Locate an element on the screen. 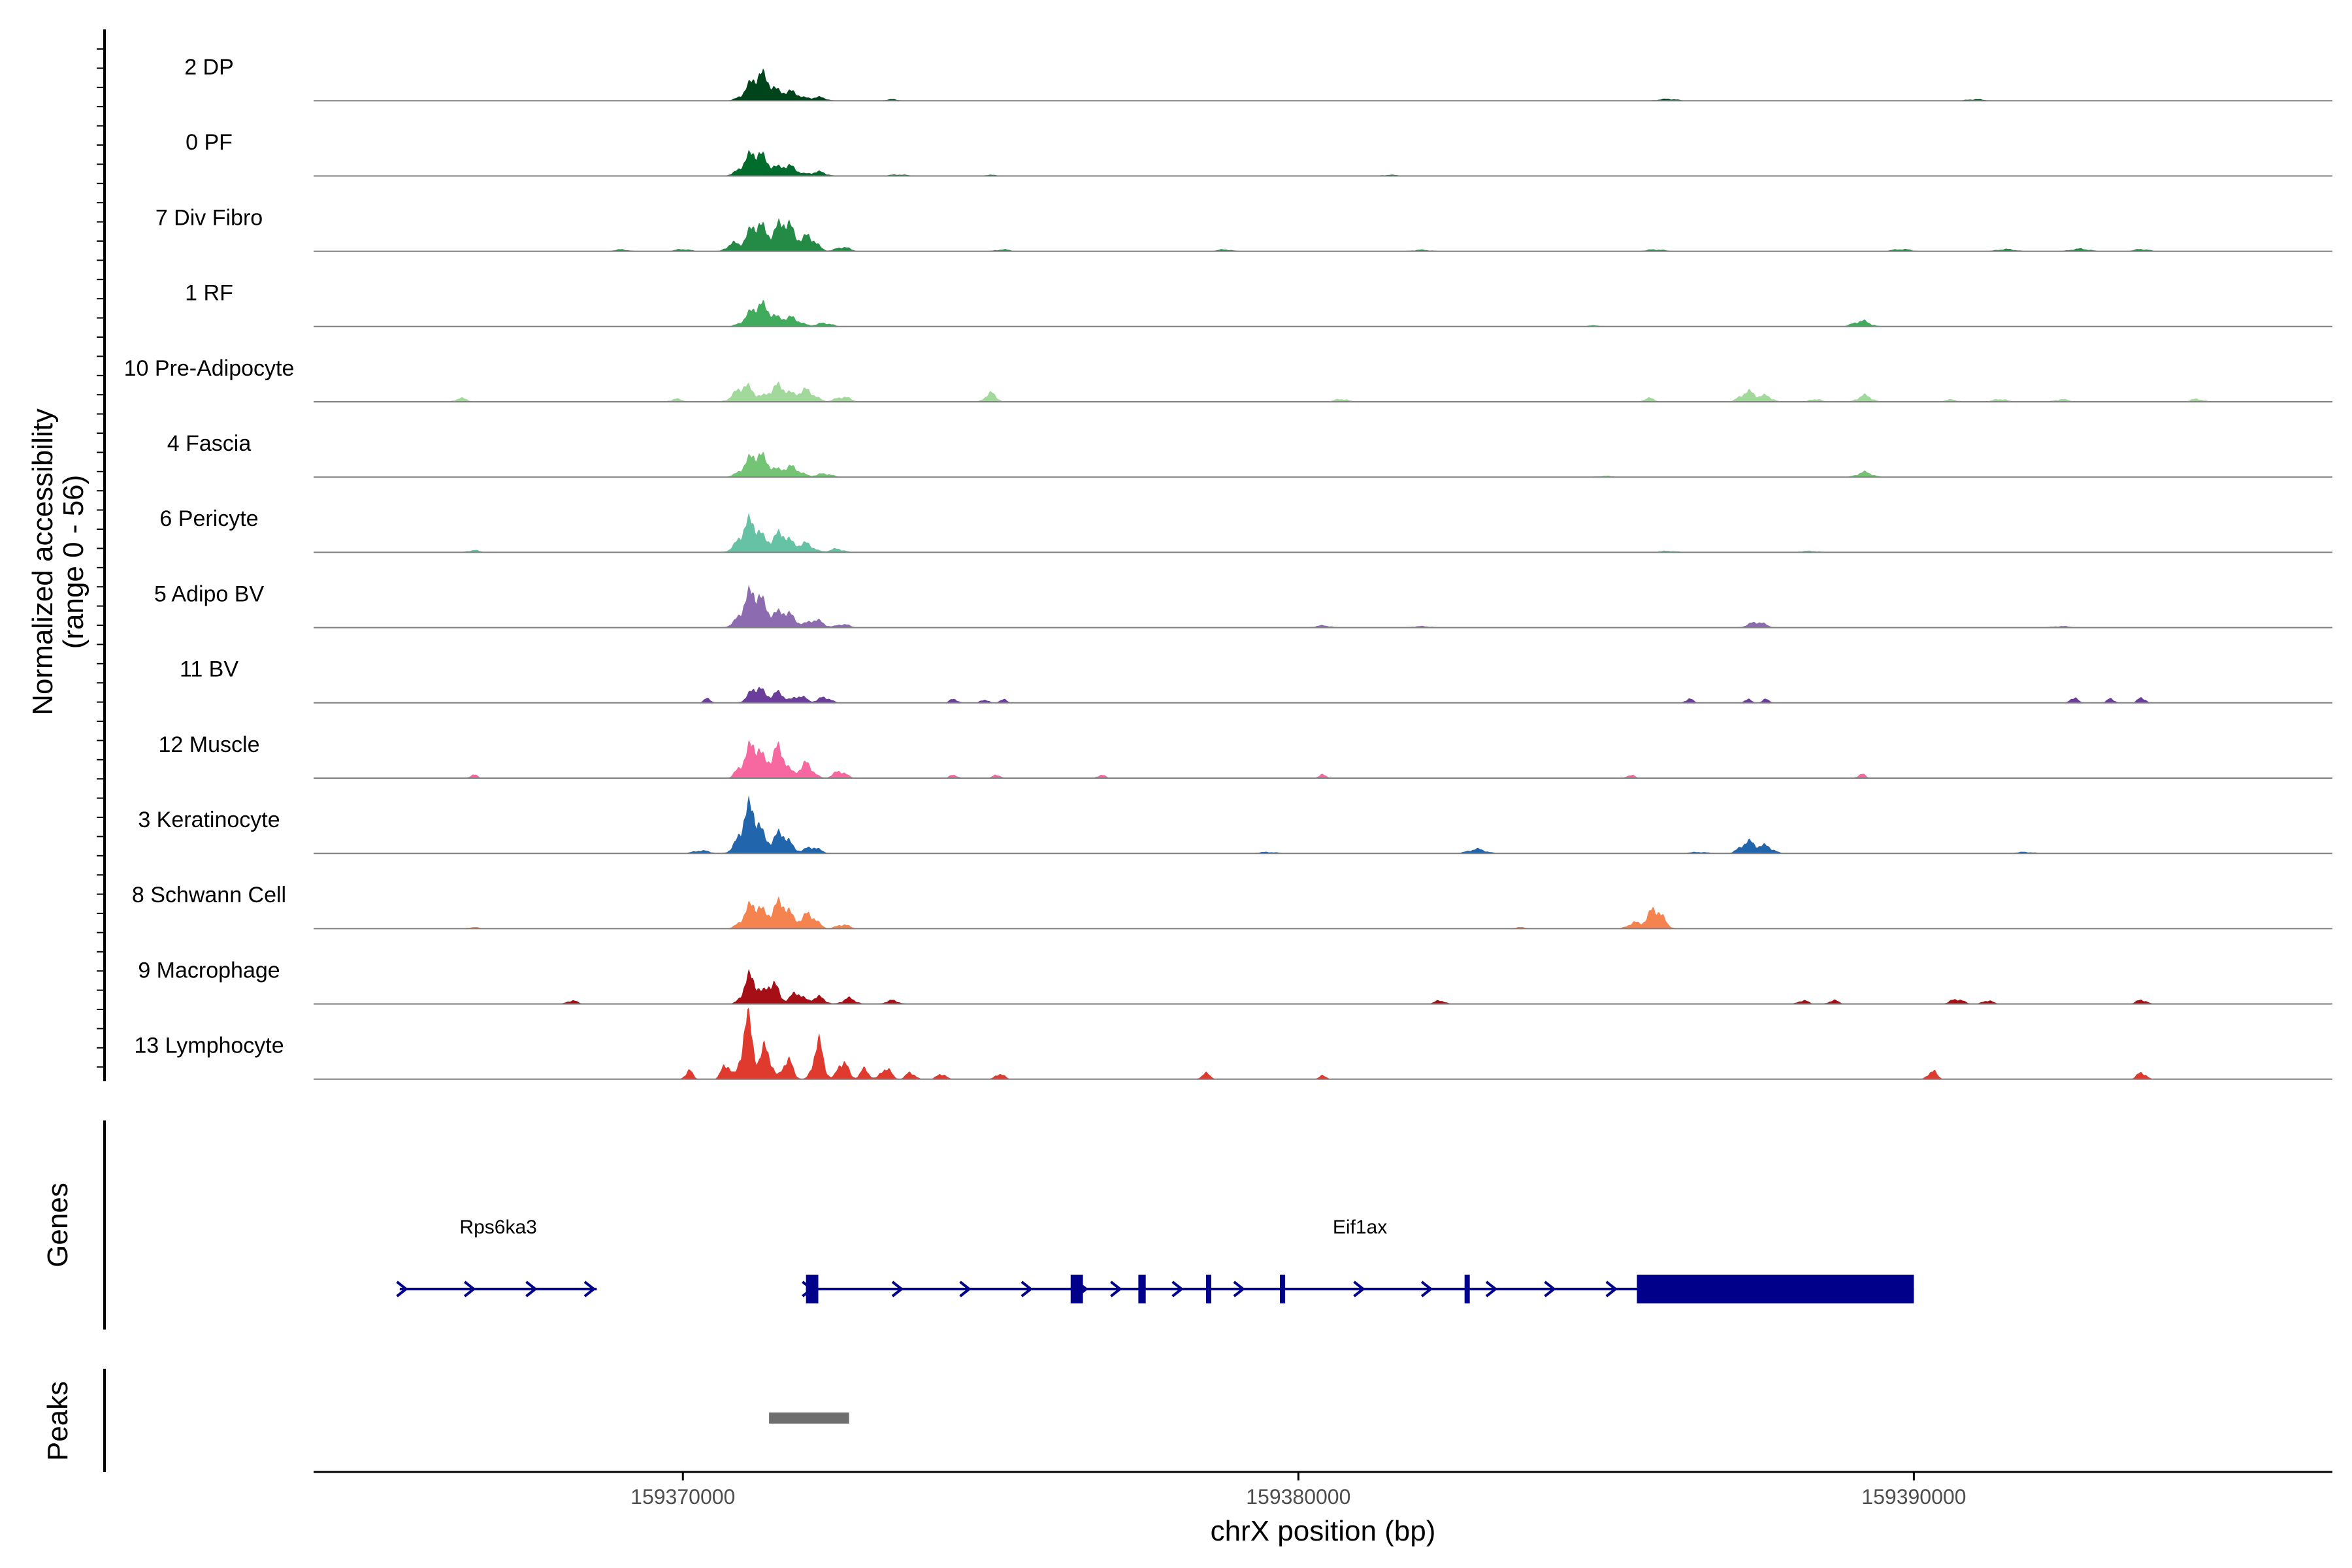 Image resolution: width=2352 pixels, height=1568 pixels. x-axis-tick-label: 159390000 is located at coordinates (1913, 1497).